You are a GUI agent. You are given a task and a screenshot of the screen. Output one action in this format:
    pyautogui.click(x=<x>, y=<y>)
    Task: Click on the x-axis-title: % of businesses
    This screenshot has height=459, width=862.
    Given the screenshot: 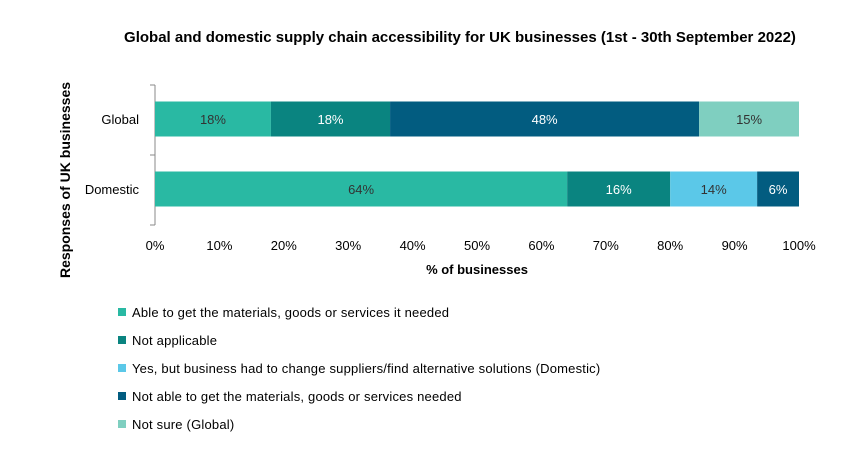 What is the action you would take?
    pyautogui.click(x=477, y=269)
    